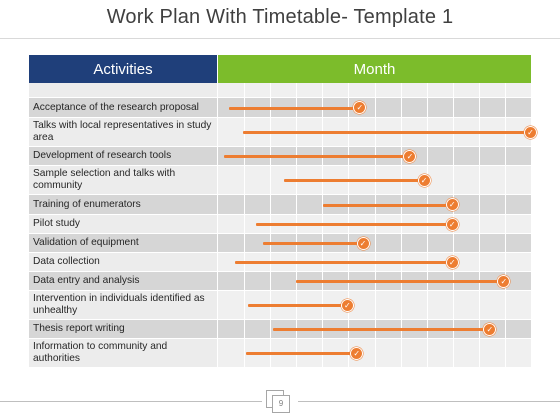 Image resolution: width=560 pixels, height=420 pixels. I want to click on activity-label: Acceptance of the research proposal, so click(123, 108).